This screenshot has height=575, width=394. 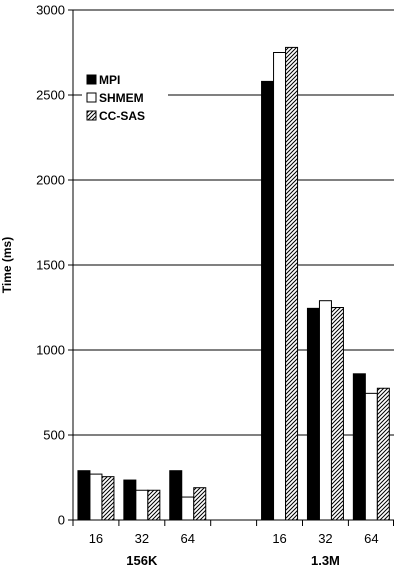 I want to click on y-tick-label: 500, so click(x=54, y=435).